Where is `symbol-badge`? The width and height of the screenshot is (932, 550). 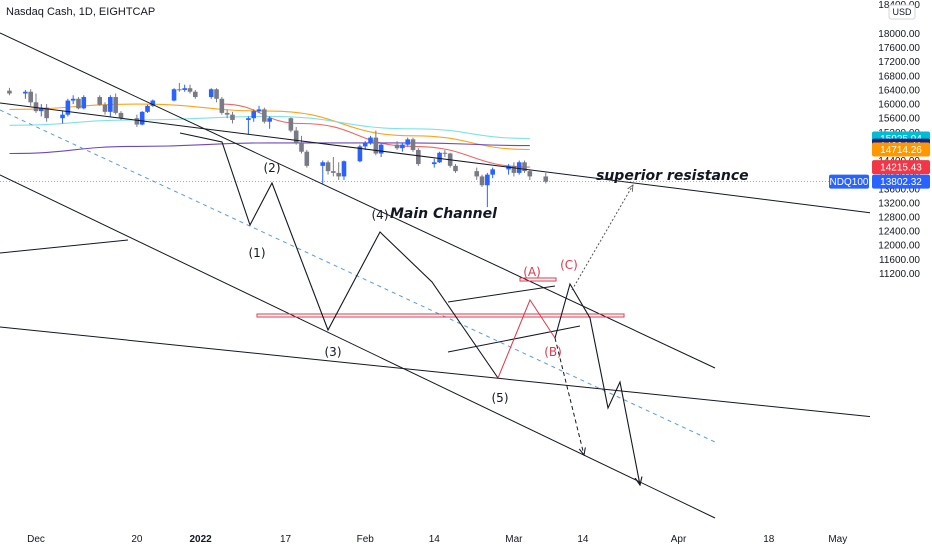 symbol-badge is located at coordinates (849, 181).